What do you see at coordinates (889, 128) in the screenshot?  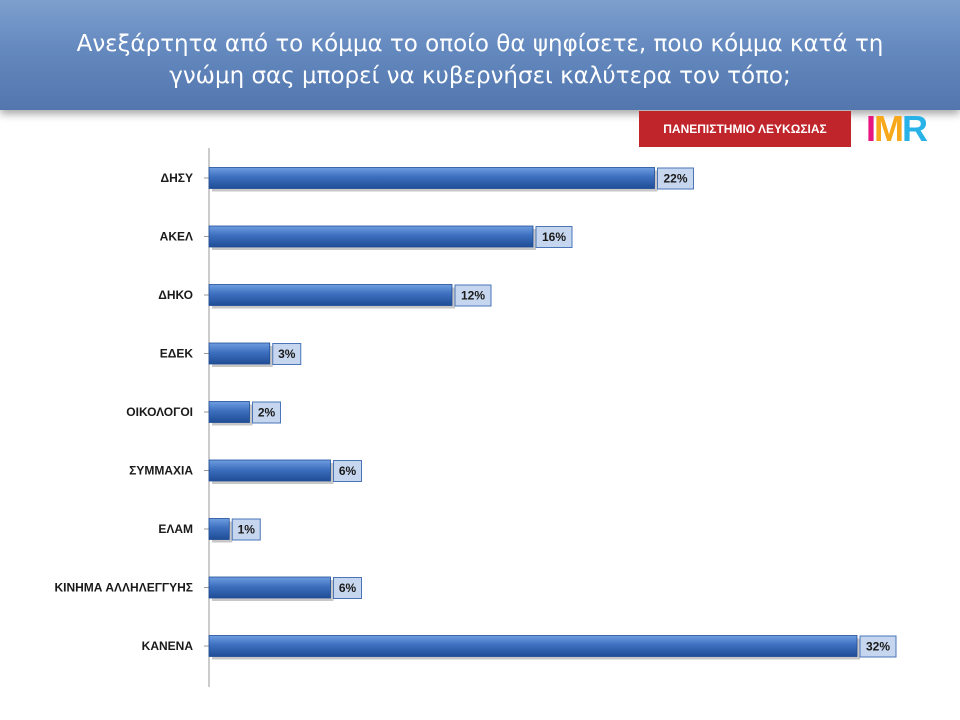 I see `logo-letter-m: M` at bounding box center [889, 128].